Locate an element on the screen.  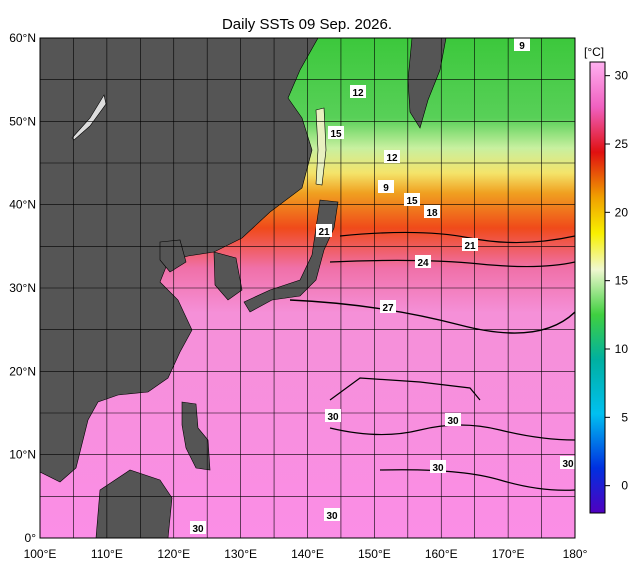
lon-label: 110°E is located at coordinates (107, 554).